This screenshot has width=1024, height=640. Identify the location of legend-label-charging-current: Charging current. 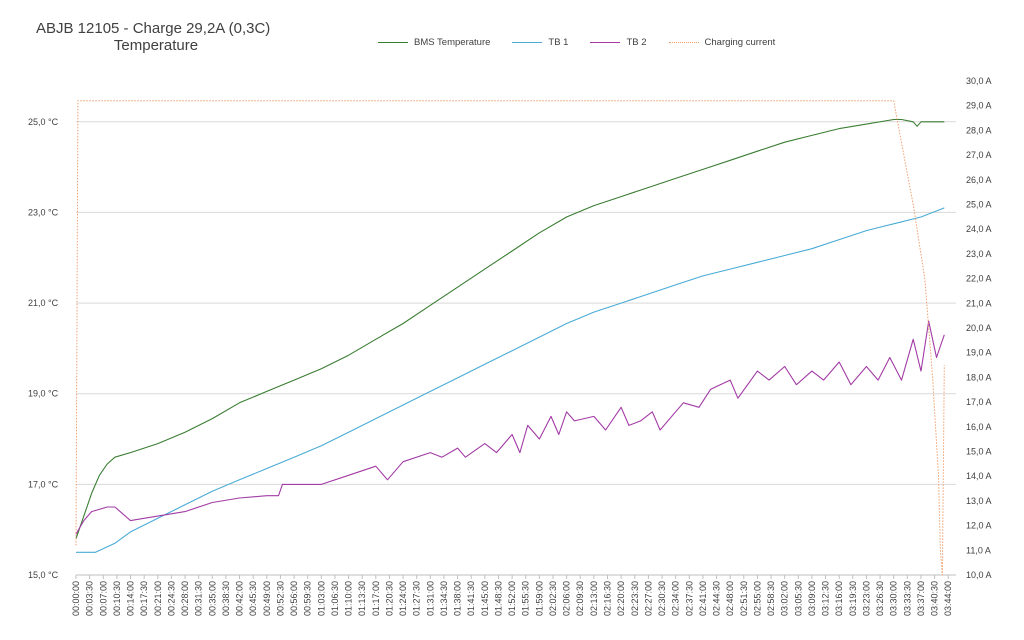
(740, 42).